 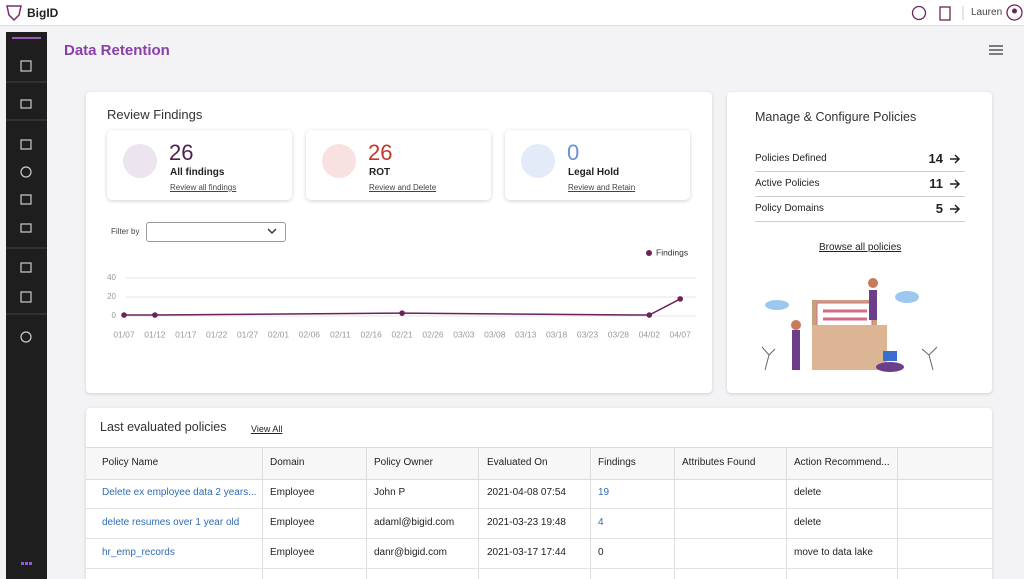 What do you see at coordinates (601, 552) in the screenshot?
I see `table-cell: 0` at bounding box center [601, 552].